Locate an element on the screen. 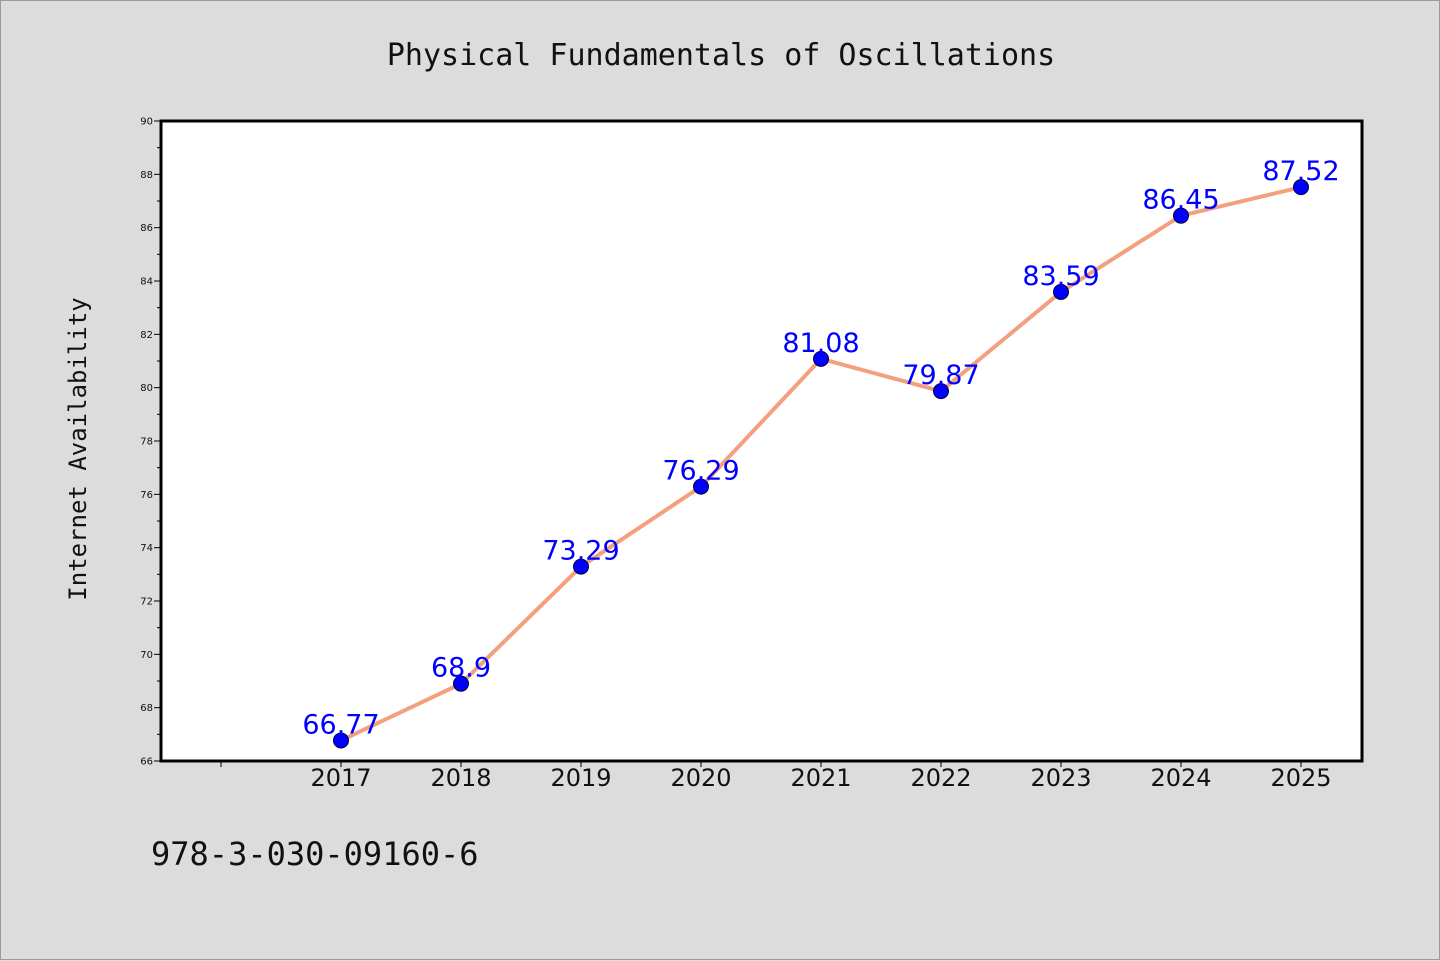 The image size is (1440, 961). x-tick-label: 2024 is located at coordinates (1180, 778).